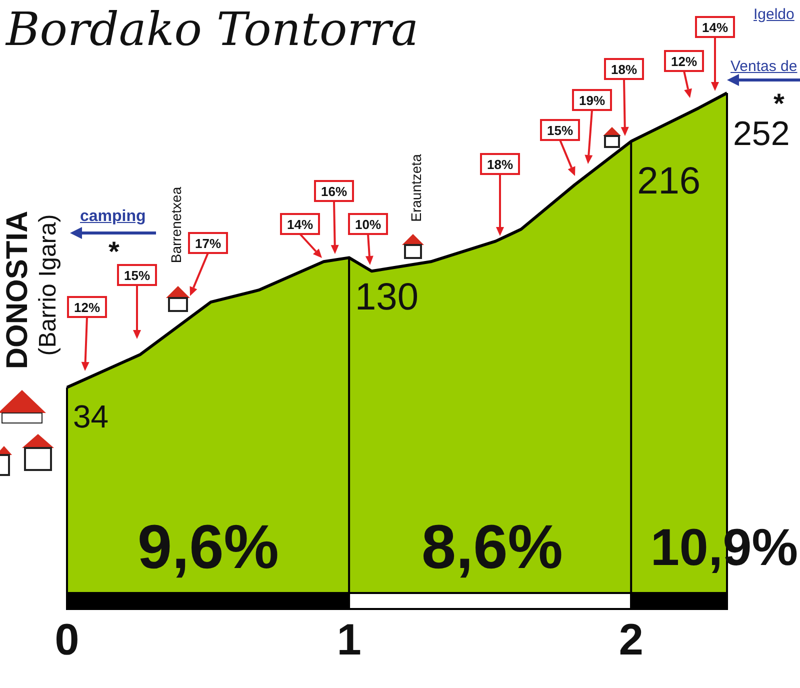 The width and height of the screenshot is (800, 688). What do you see at coordinates (349, 640) in the screenshot?
I see `x-tick-label: 1` at bounding box center [349, 640].